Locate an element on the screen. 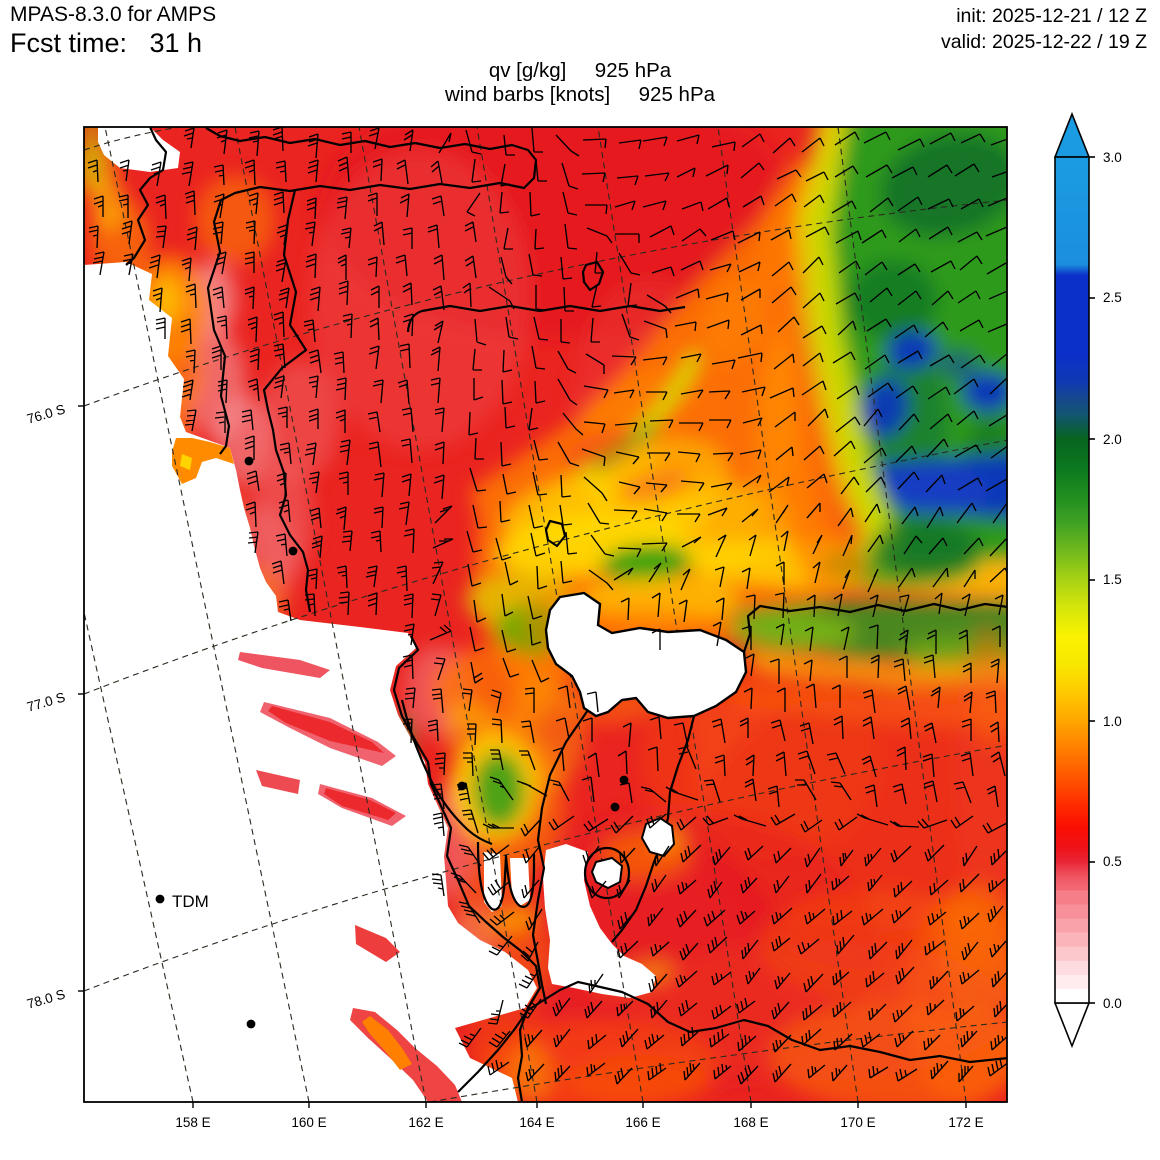  svg-text: 2.5 is located at coordinates (1112, 297).